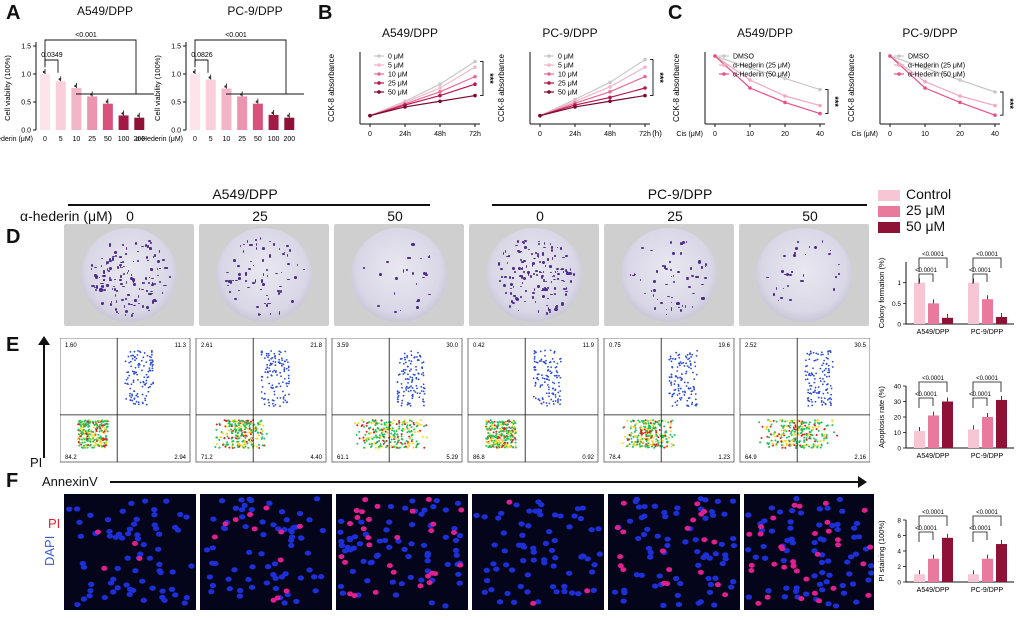 The width and height of the screenshot is (1020, 620). I want to click on quadrant-ur: 11.3, so click(181, 346).